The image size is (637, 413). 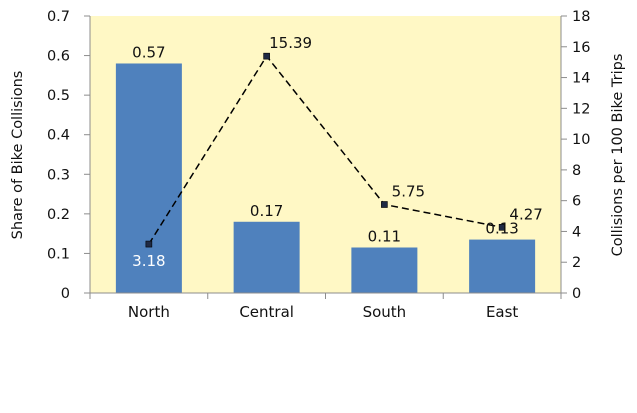 I want to click on right-tick-label: 18, so click(x=581, y=17).